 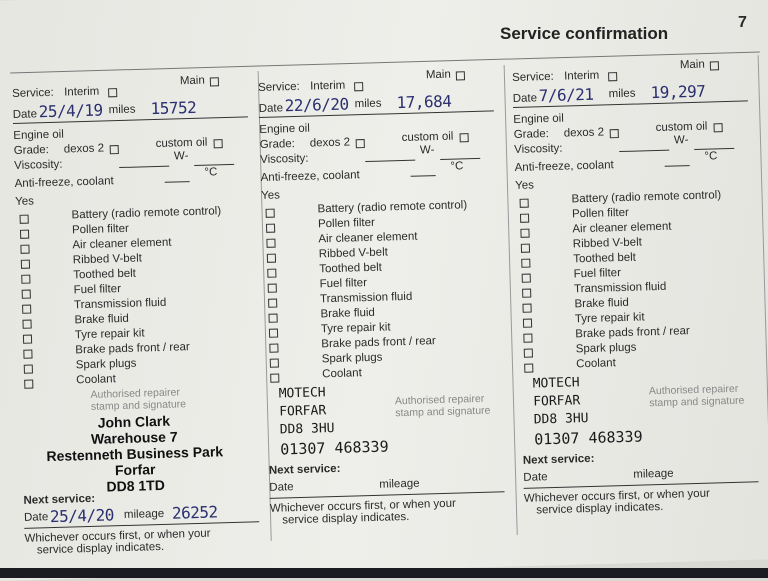 What do you see at coordinates (102, 319) in the screenshot?
I see `checklist-label: Brake fluid` at bounding box center [102, 319].